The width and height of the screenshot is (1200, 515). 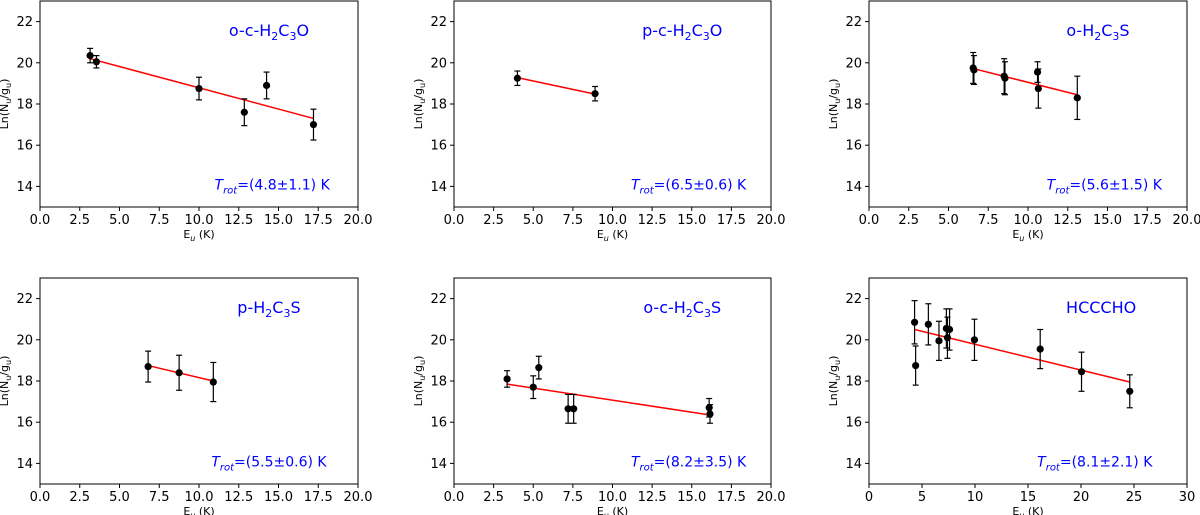 What do you see at coordinates (975, 497) in the screenshot?
I see `x-tick-label: 10` at bounding box center [975, 497].